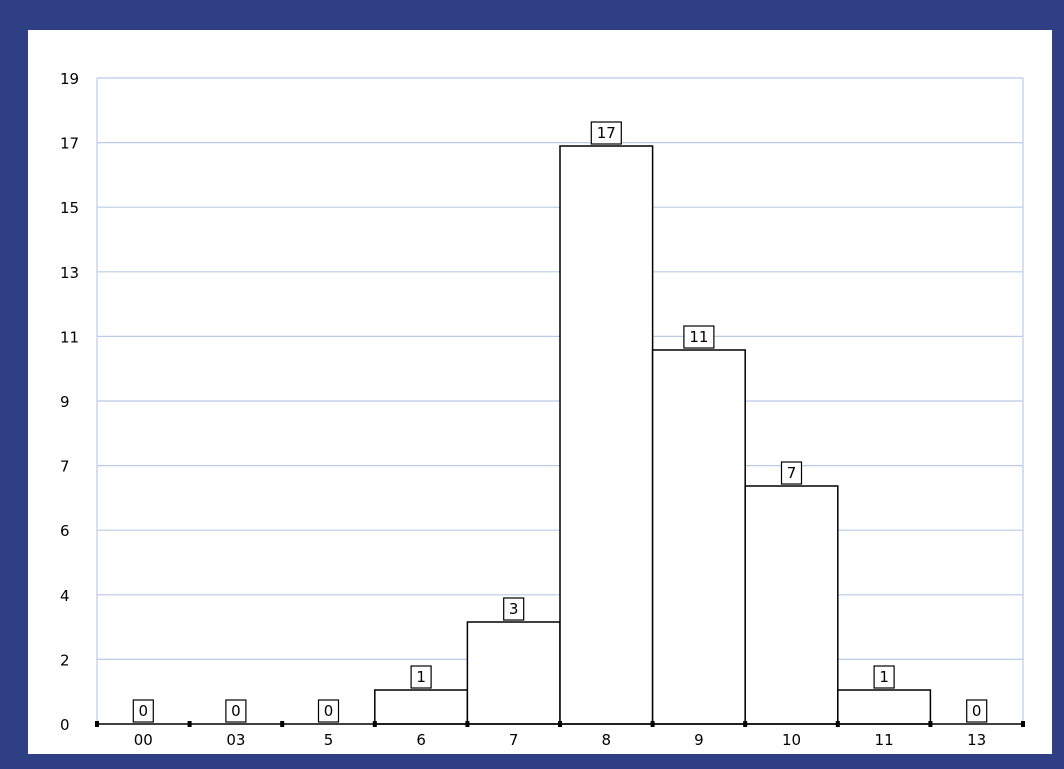 This screenshot has width=1064, height=769. I want to click on y-tick-label: 9, so click(65, 402).